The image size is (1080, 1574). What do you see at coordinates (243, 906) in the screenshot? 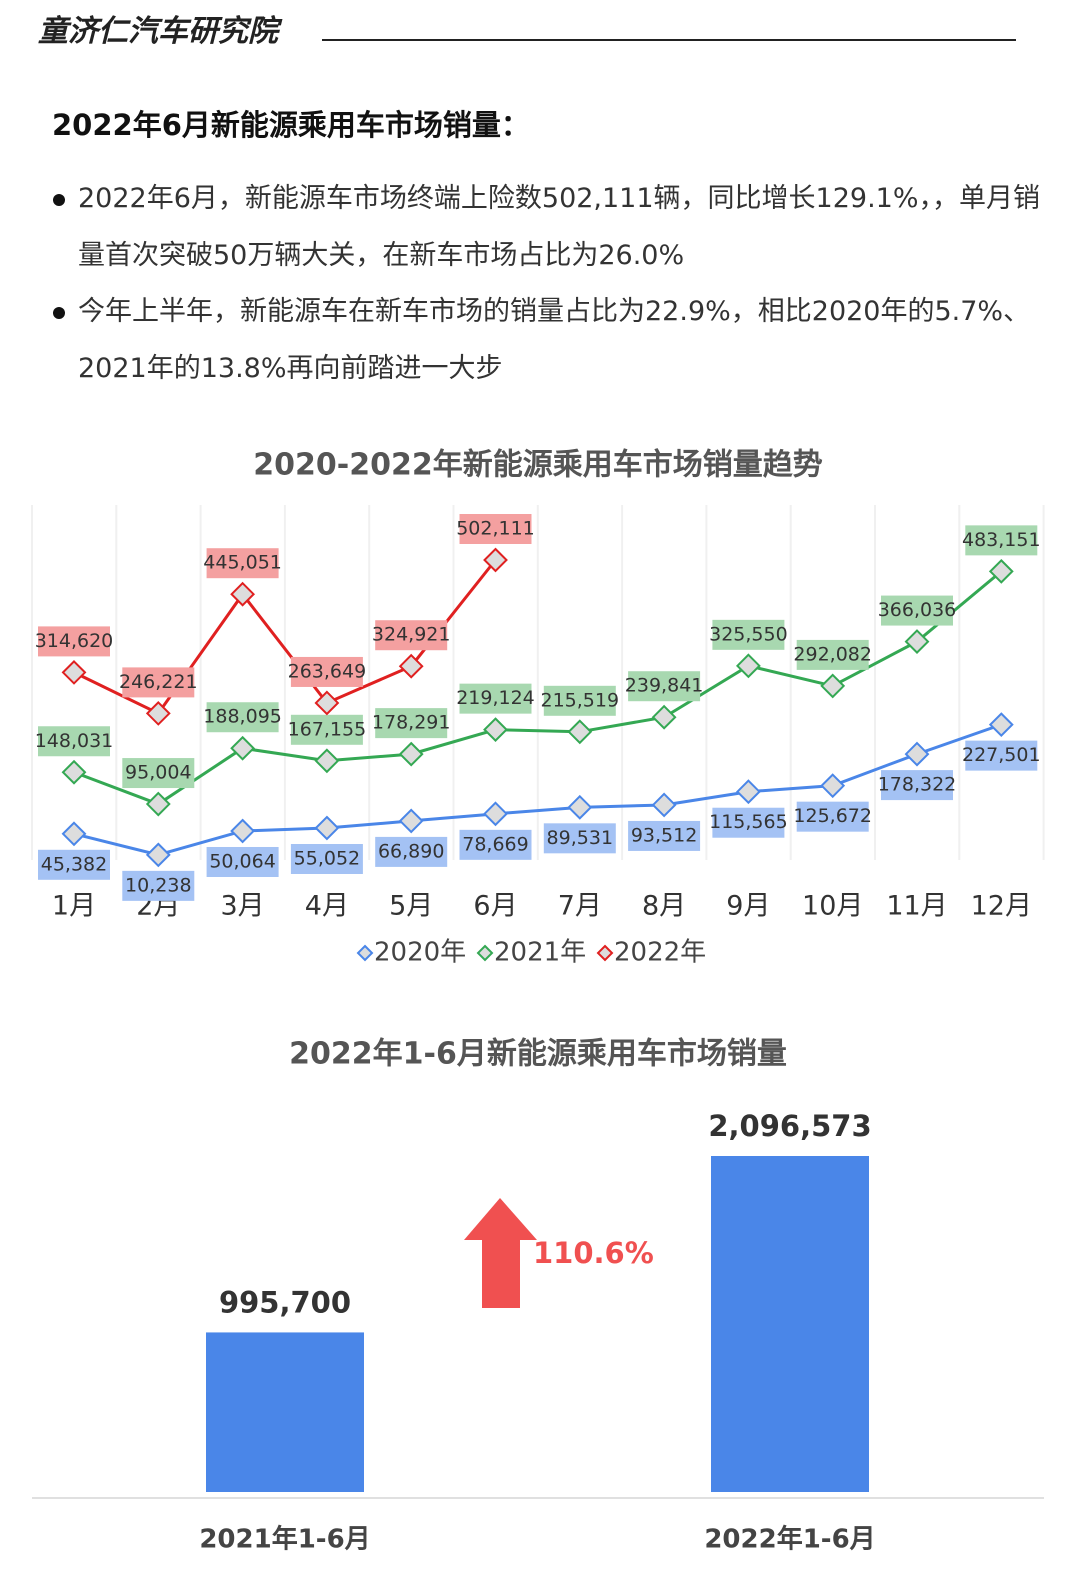
I see `x-tick-label: 3月` at bounding box center [243, 906].